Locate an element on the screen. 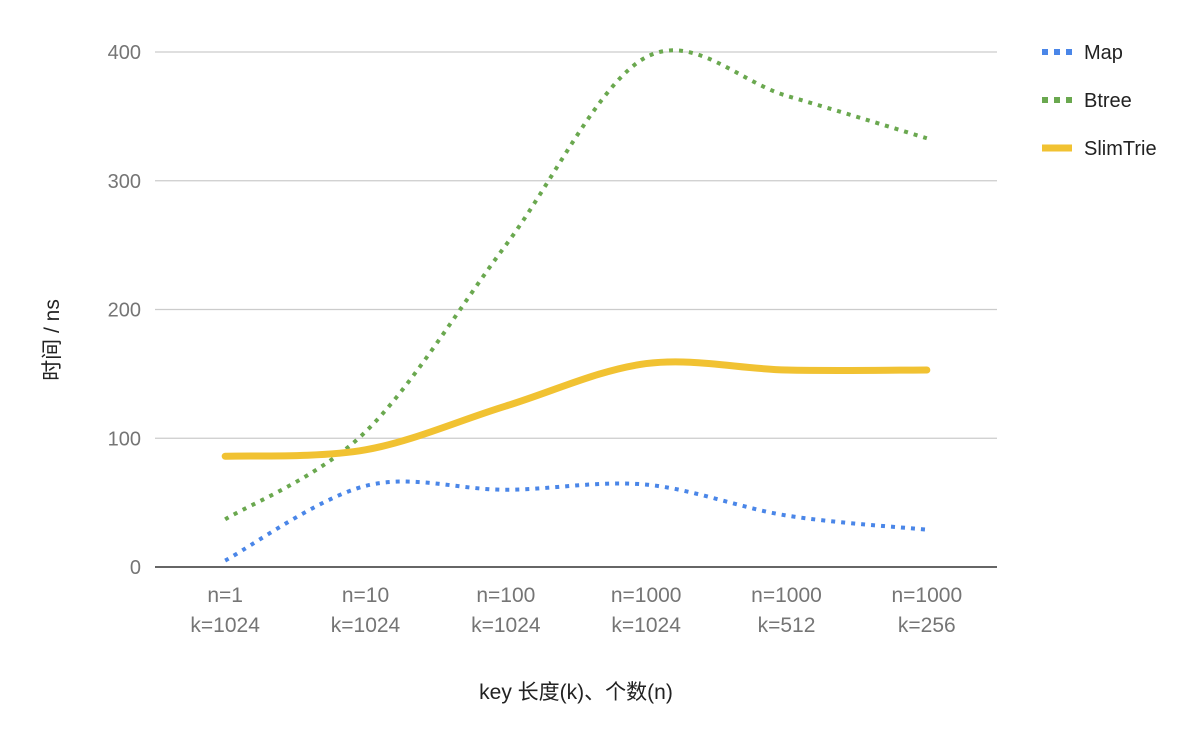 The height and width of the screenshot is (742, 1200). y-tick-label: 100 is located at coordinates (124, 439).